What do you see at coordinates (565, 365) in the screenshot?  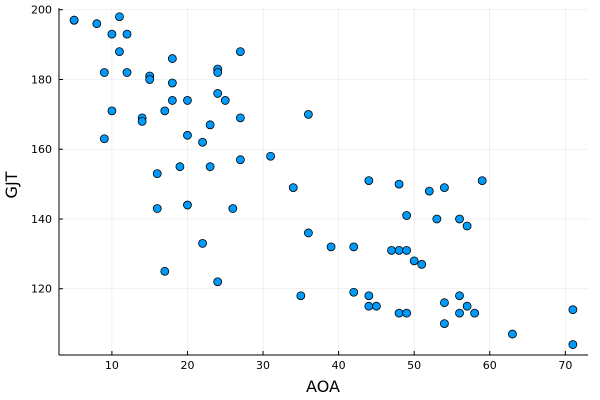 I see `x-tick-label: 70` at bounding box center [565, 365].